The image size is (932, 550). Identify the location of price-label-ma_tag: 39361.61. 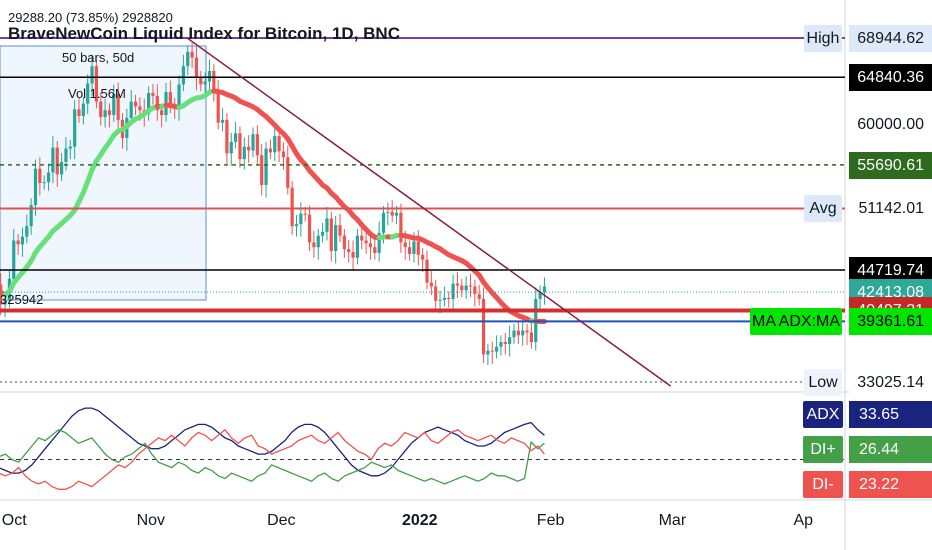
(890, 322).